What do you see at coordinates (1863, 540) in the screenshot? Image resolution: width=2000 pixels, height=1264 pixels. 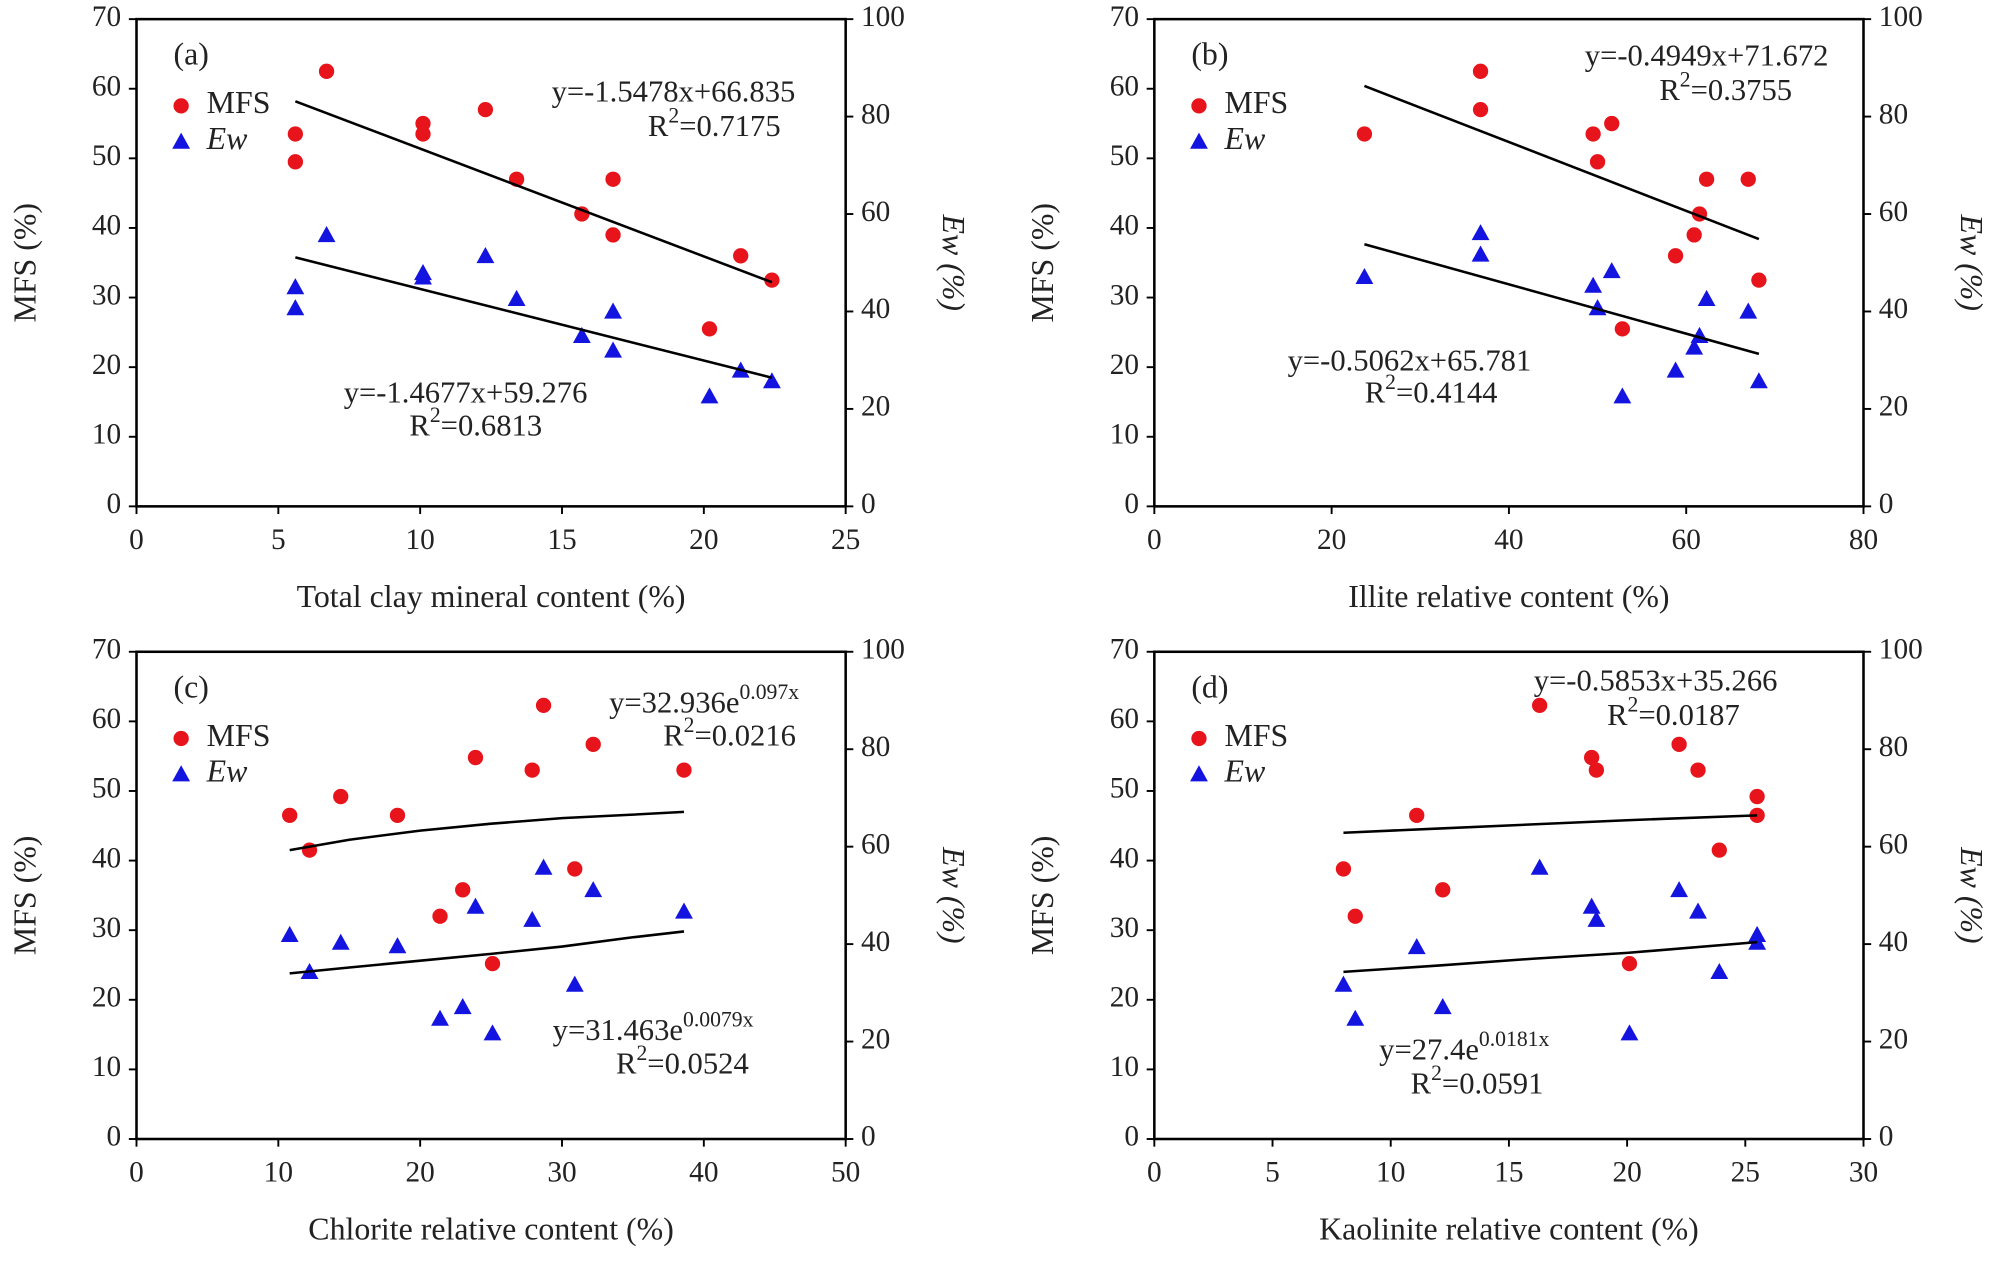 I see `x-tick-label: 80` at bounding box center [1863, 540].